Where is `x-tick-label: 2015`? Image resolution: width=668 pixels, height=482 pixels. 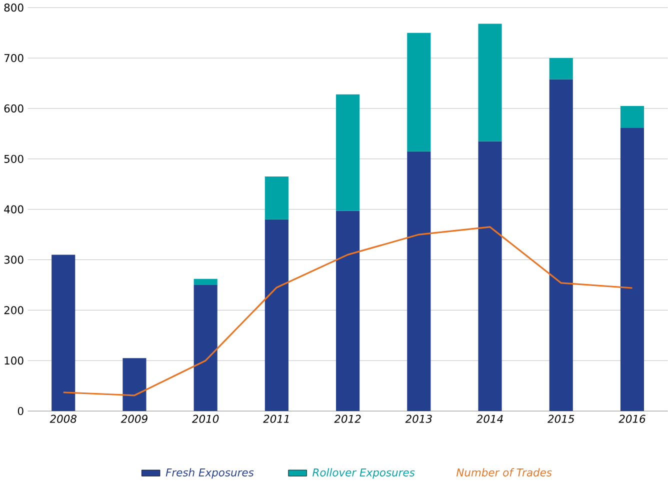 x-tick-label: 2015 is located at coordinates (561, 418).